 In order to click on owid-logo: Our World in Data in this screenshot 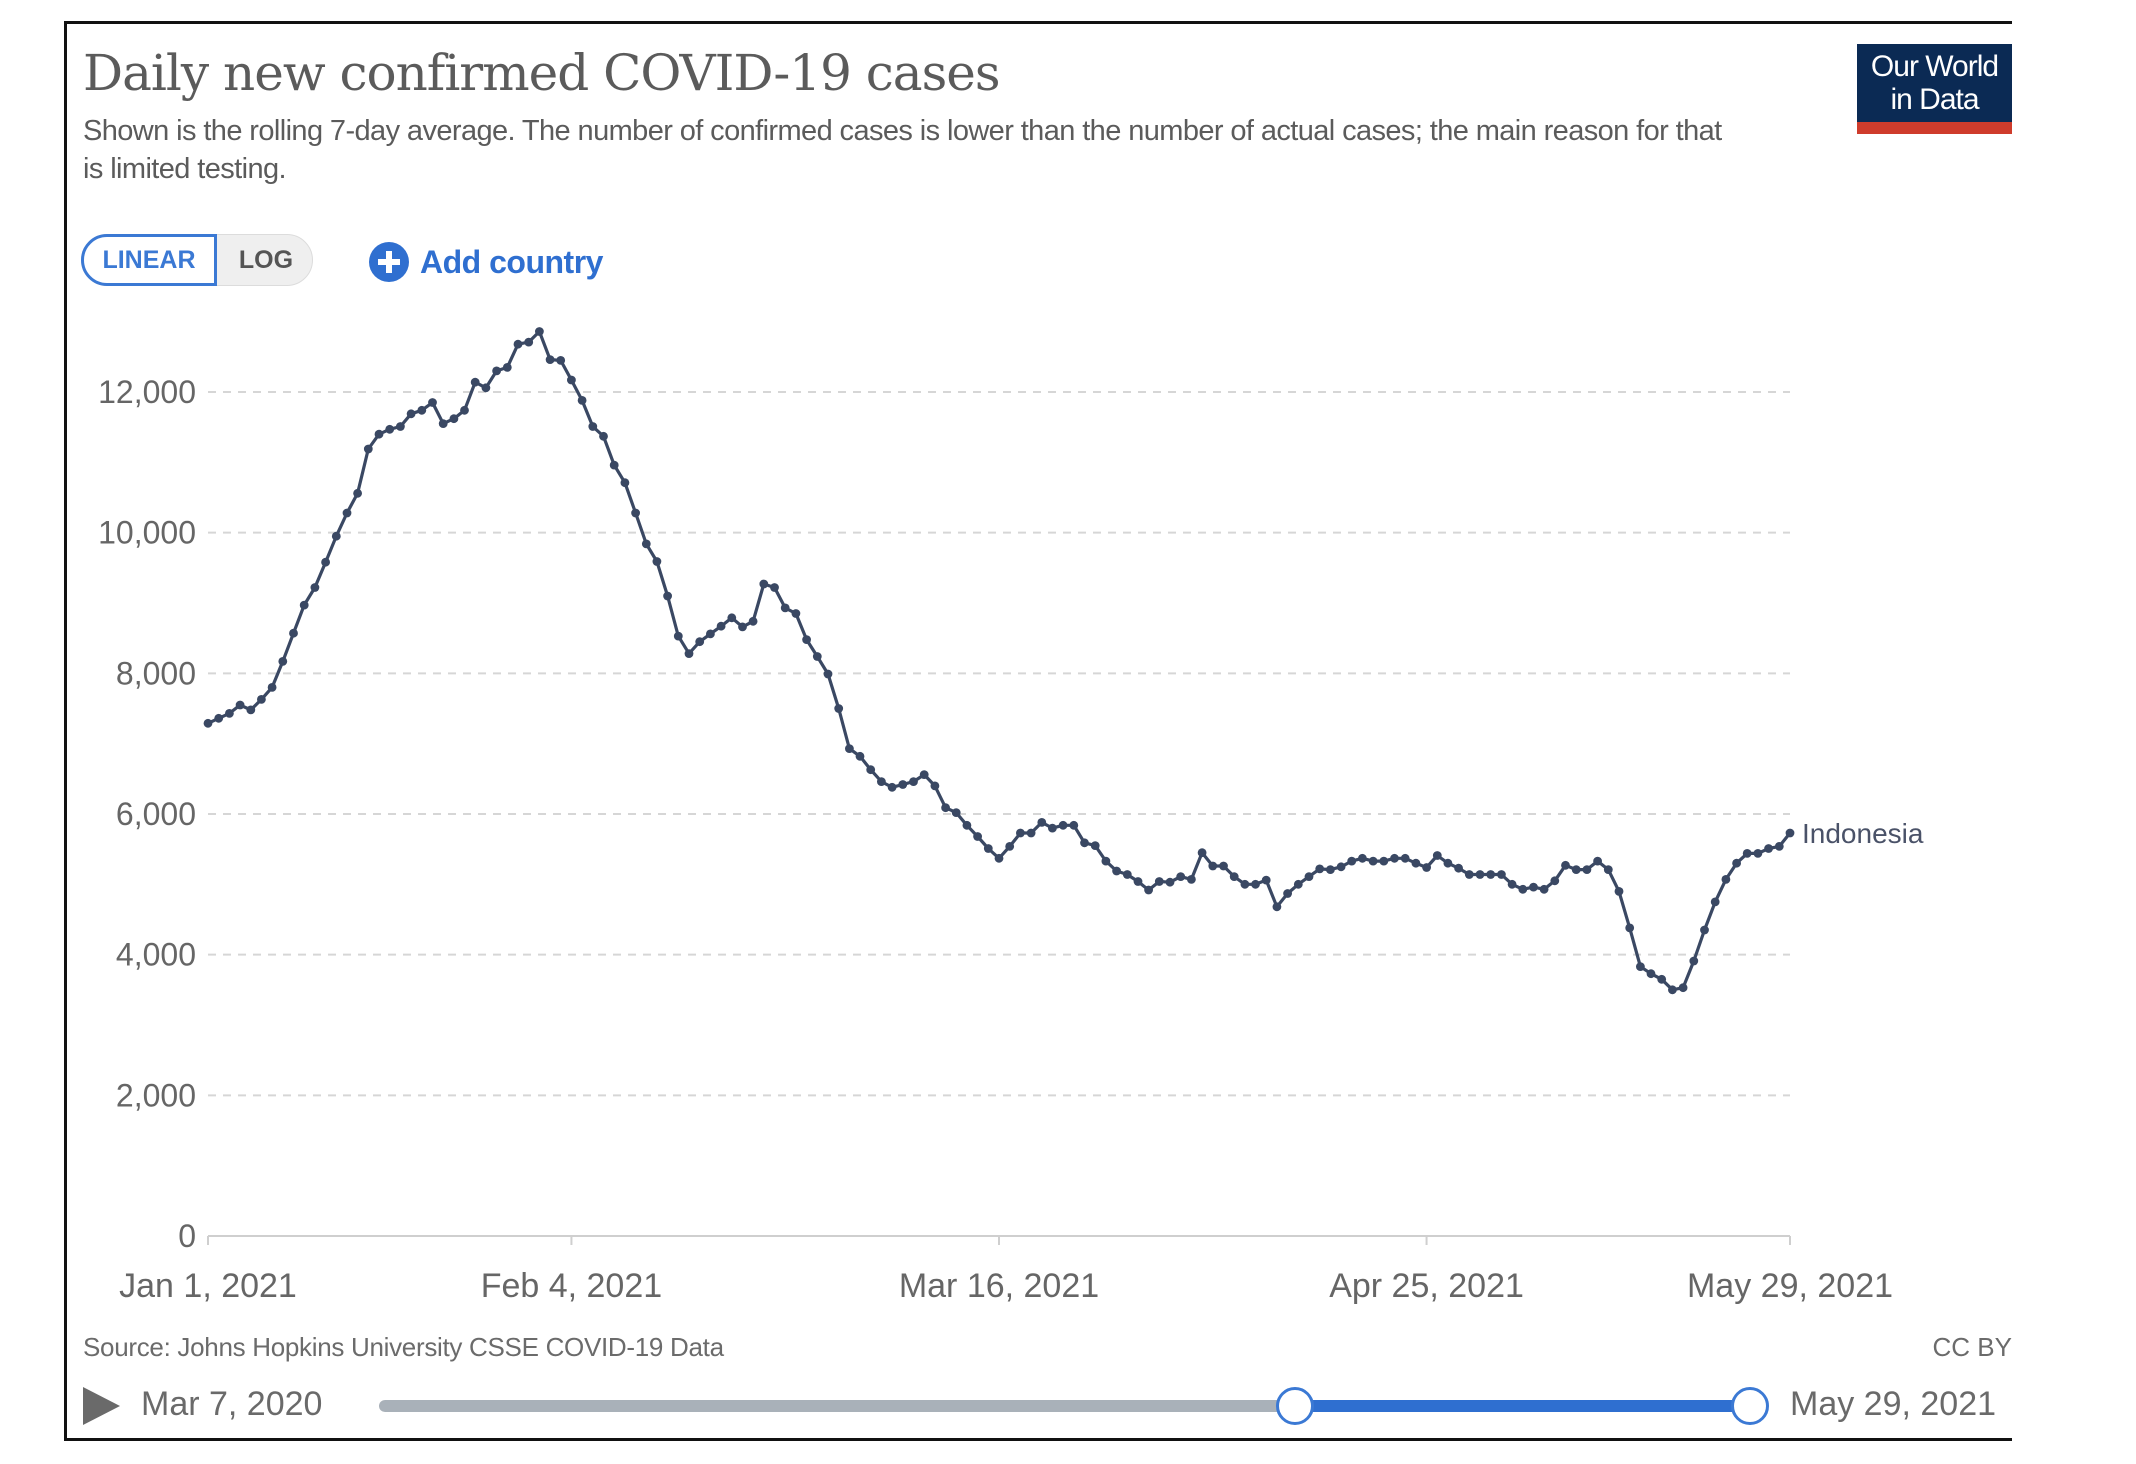, I will do `click(1934, 89)`.